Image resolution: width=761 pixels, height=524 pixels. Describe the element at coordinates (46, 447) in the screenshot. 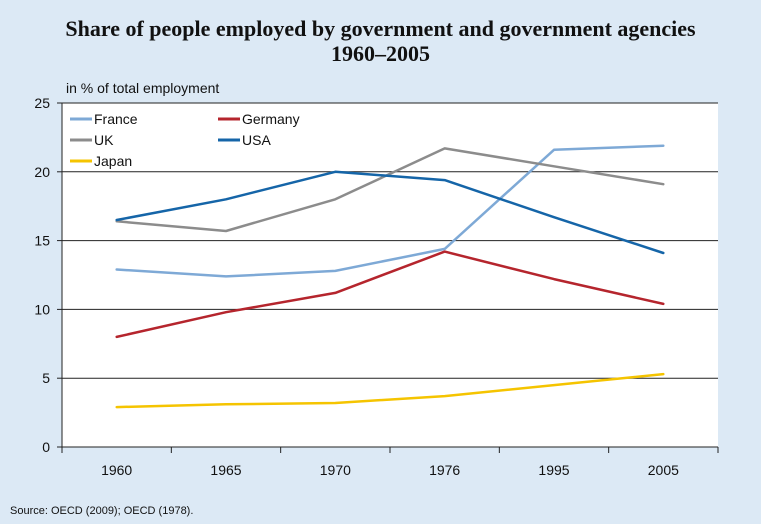

I see `y-tick-label-0: 0` at that location.